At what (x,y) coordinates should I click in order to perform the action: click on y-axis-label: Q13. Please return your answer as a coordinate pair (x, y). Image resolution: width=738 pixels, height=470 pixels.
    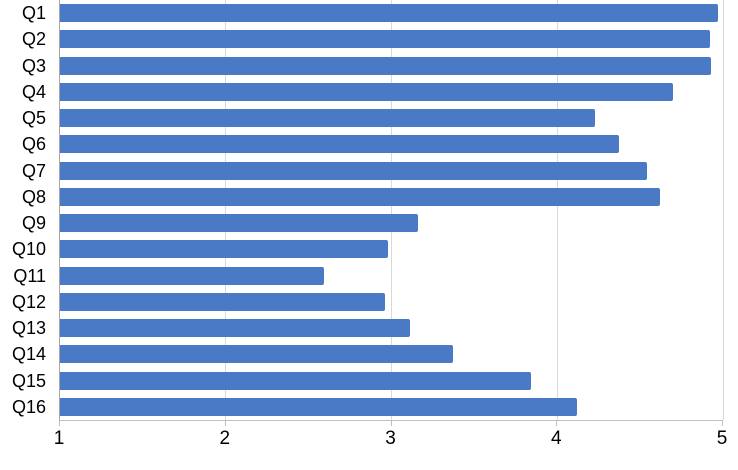
    Looking at the image, I should click on (28, 328).